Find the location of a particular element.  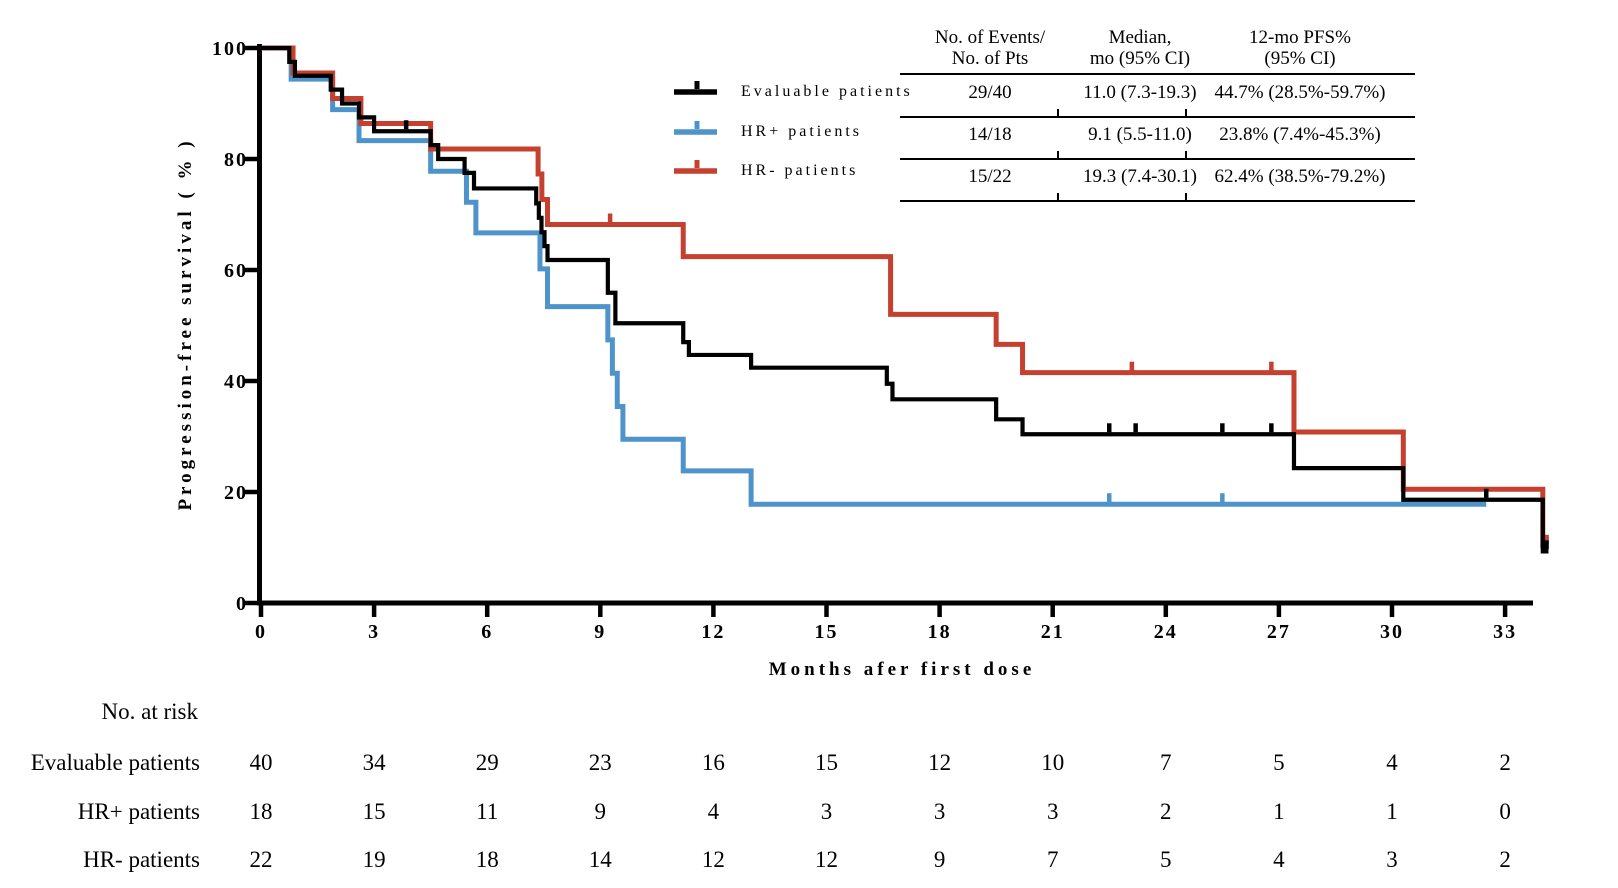

at-risk-value: 10 is located at coordinates (1053, 762).